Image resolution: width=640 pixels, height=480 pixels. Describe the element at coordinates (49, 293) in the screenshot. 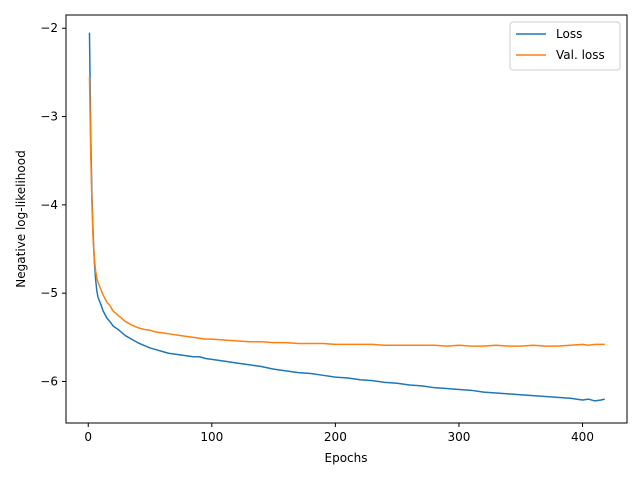

I see `y-tick-label: −5` at that location.